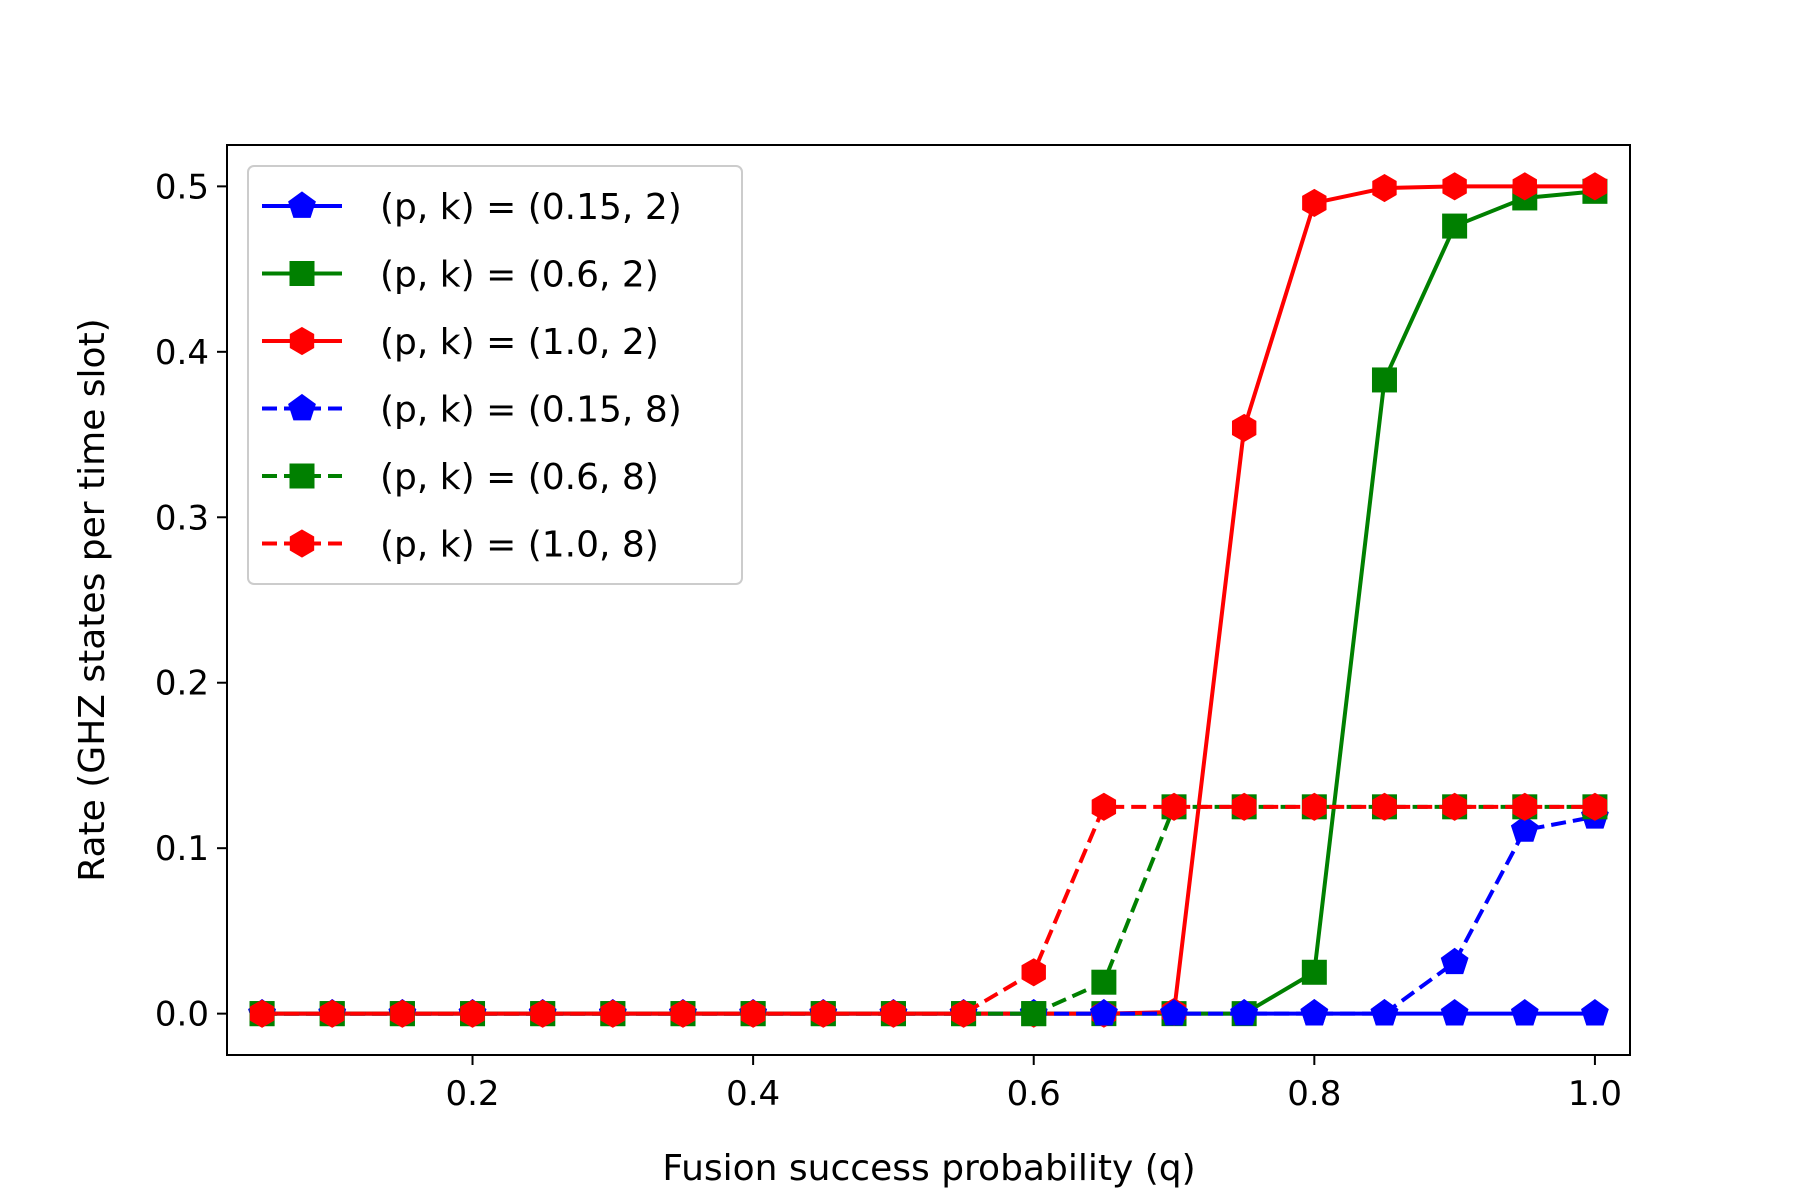 Image resolution: width=1800 pixels, height=1200 pixels. I want to click on y-tick-label: 0.2, so click(182, 684).